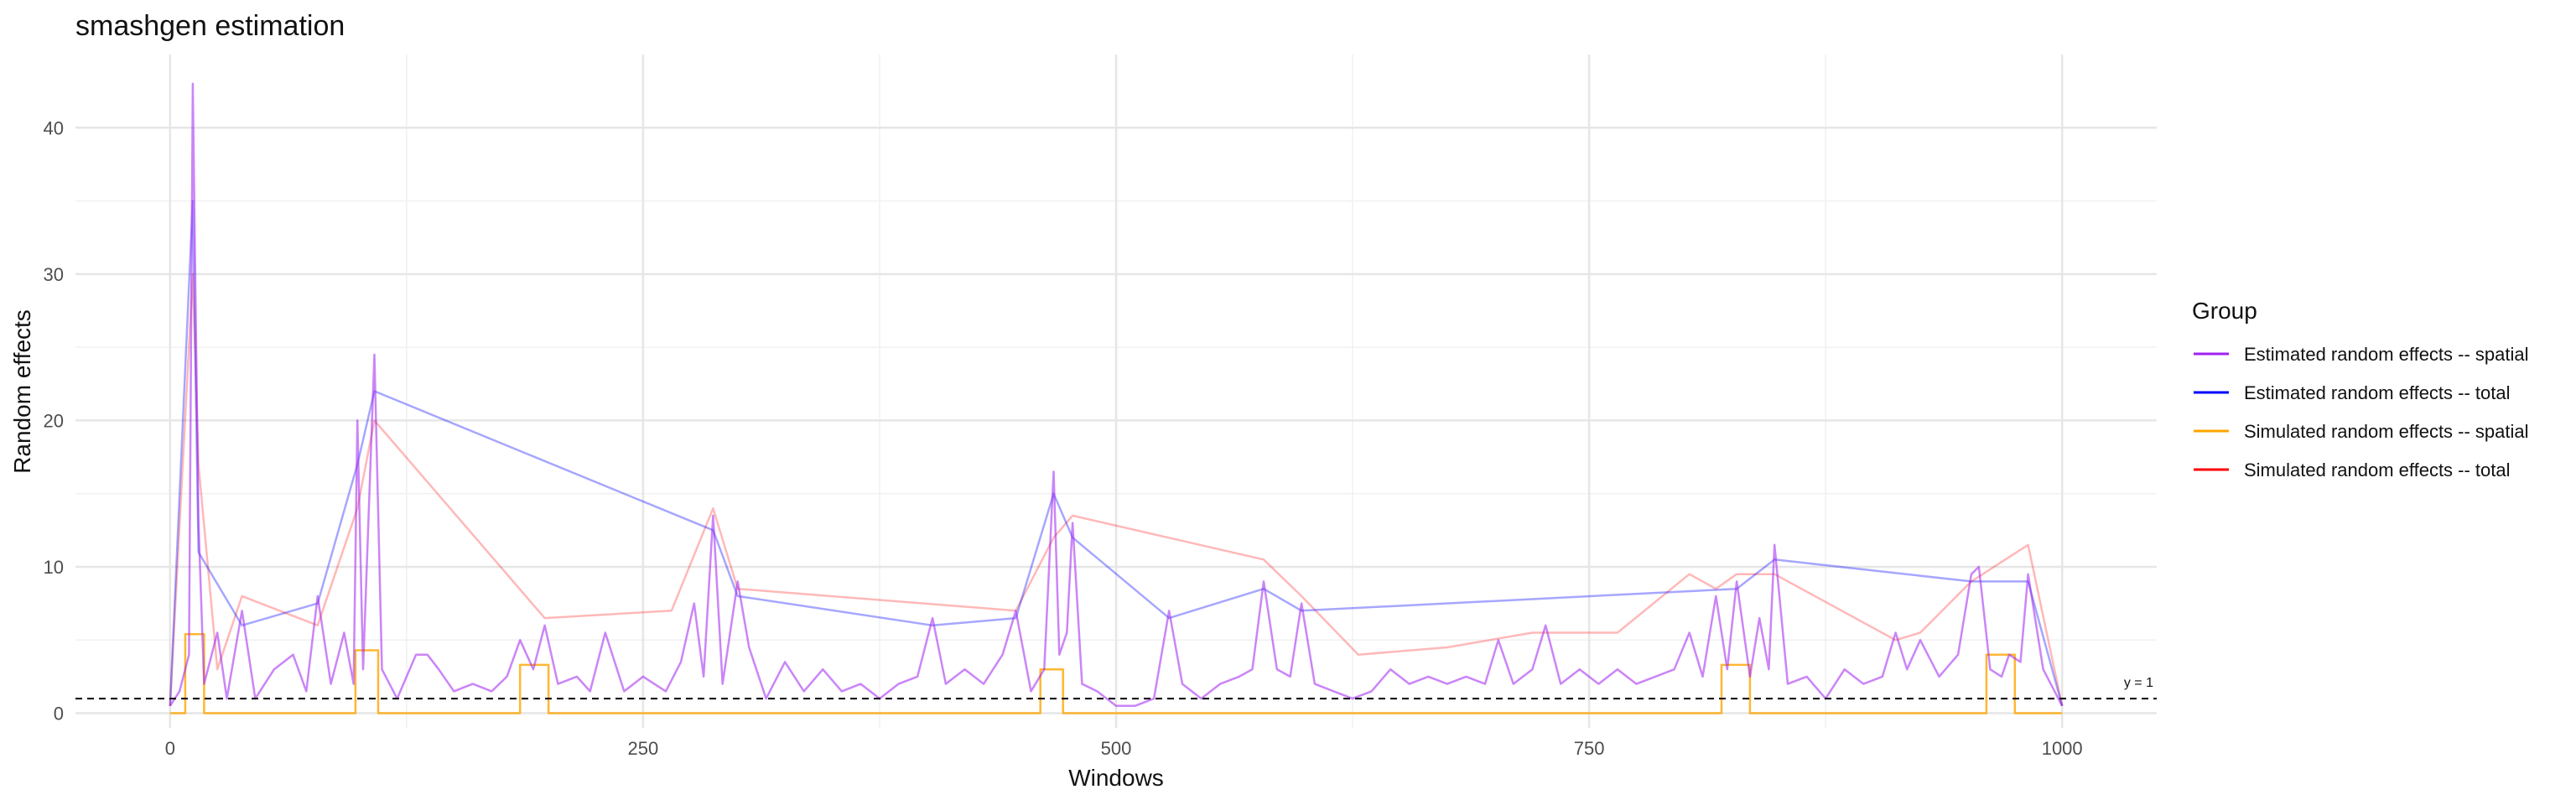 The height and width of the screenshot is (805, 2576). What do you see at coordinates (1589, 748) in the screenshot?
I see `x-tick-label: 750` at bounding box center [1589, 748].